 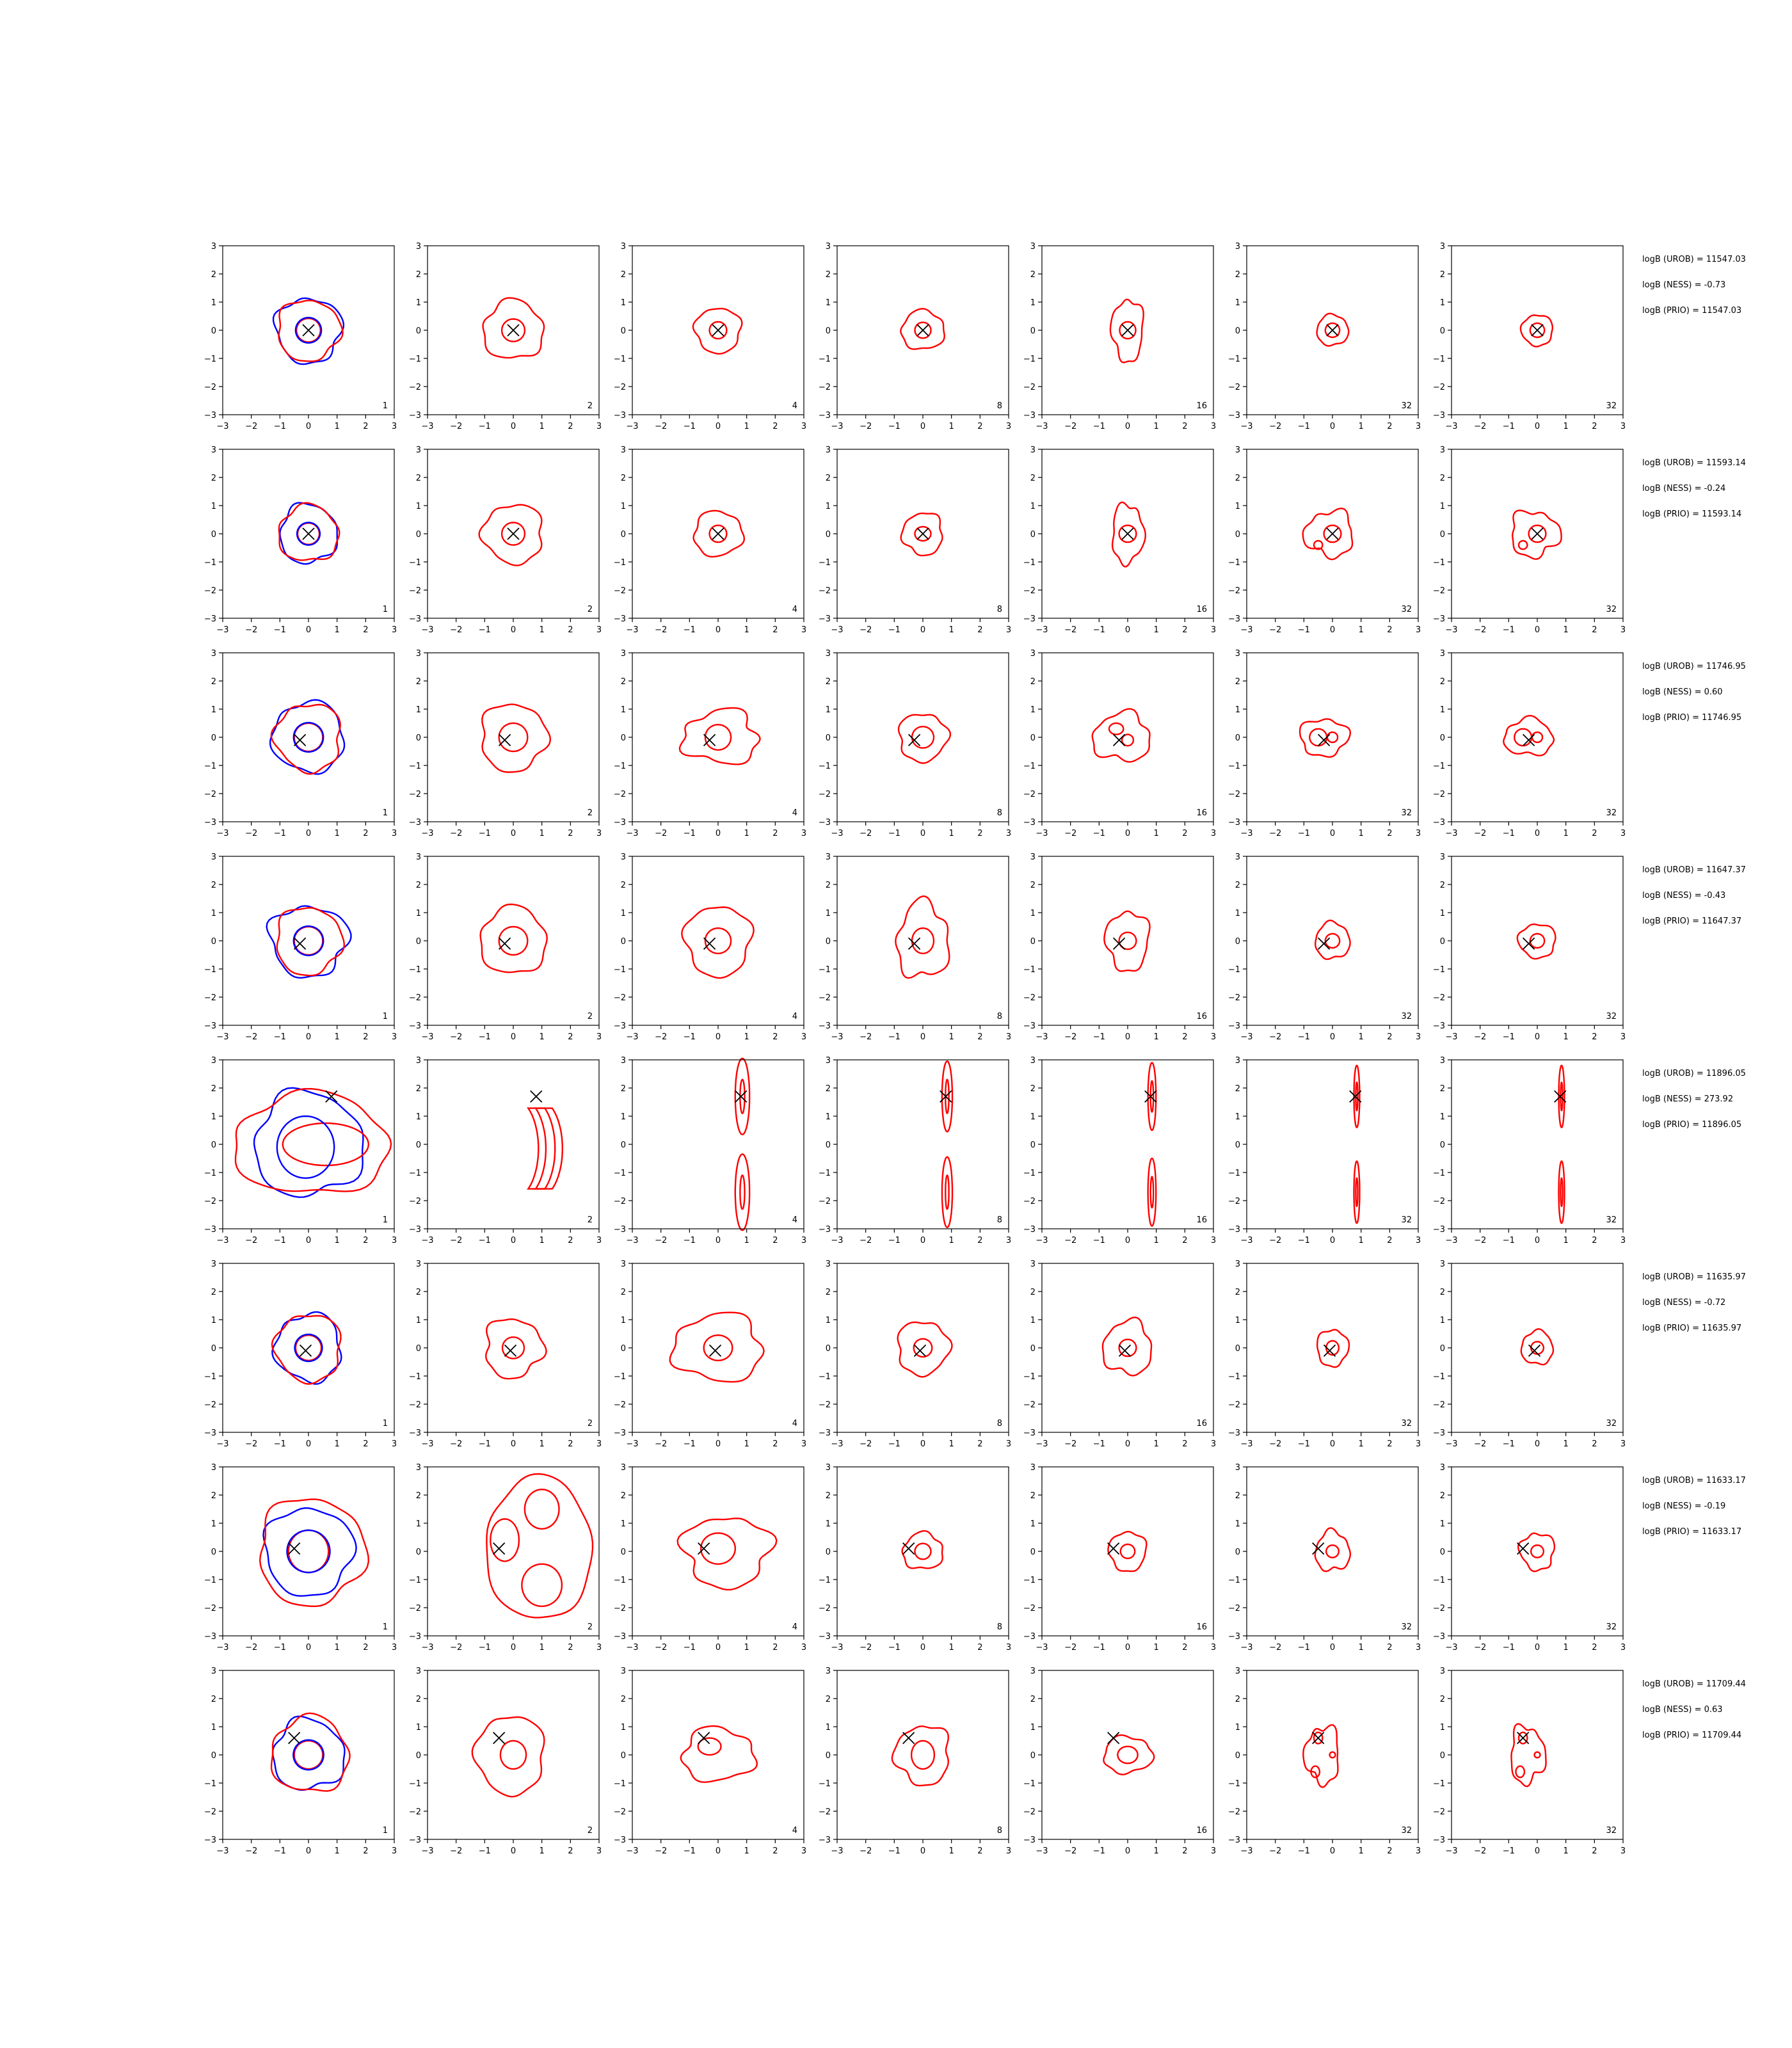 What do you see at coordinates (1688, 1099) in the screenshot?
I see `logb-annotation: logB (NESS) = 273.92` at bounding box center [1688, 1099].